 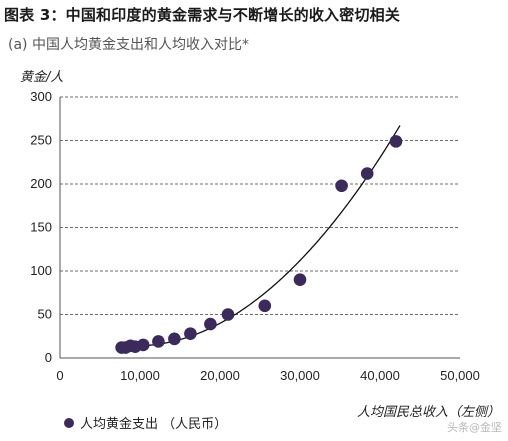 I want to click on y-tick-label: 50, so click(x=45, y=314).